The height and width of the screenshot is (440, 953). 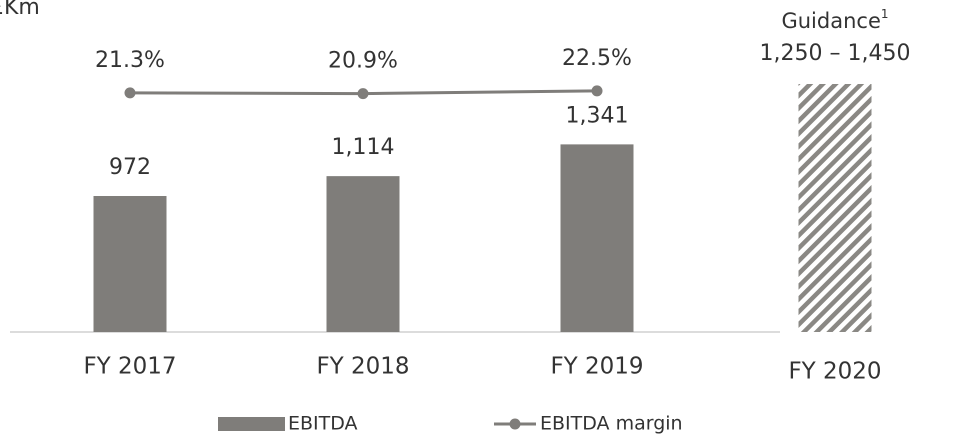 I want to click on guidance-bar, so click(x=835, y=208).